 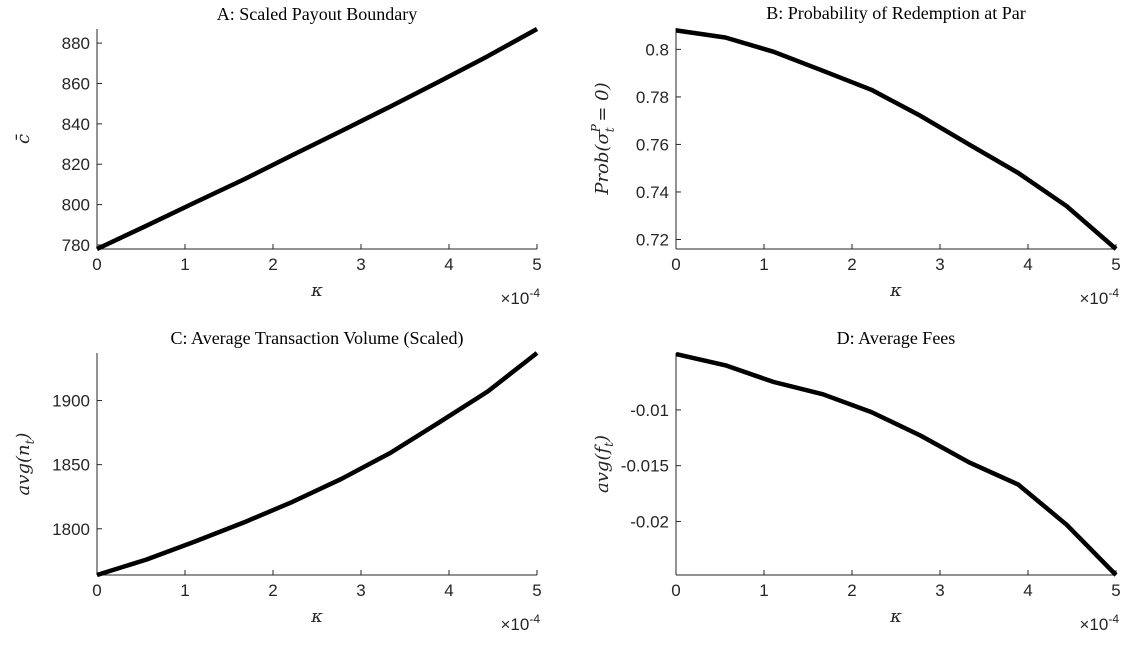 What do you see at coordinates (649, 410) in the screenshot?
I see `y-tick-label: -0.01` at bounding box center [649, 410].